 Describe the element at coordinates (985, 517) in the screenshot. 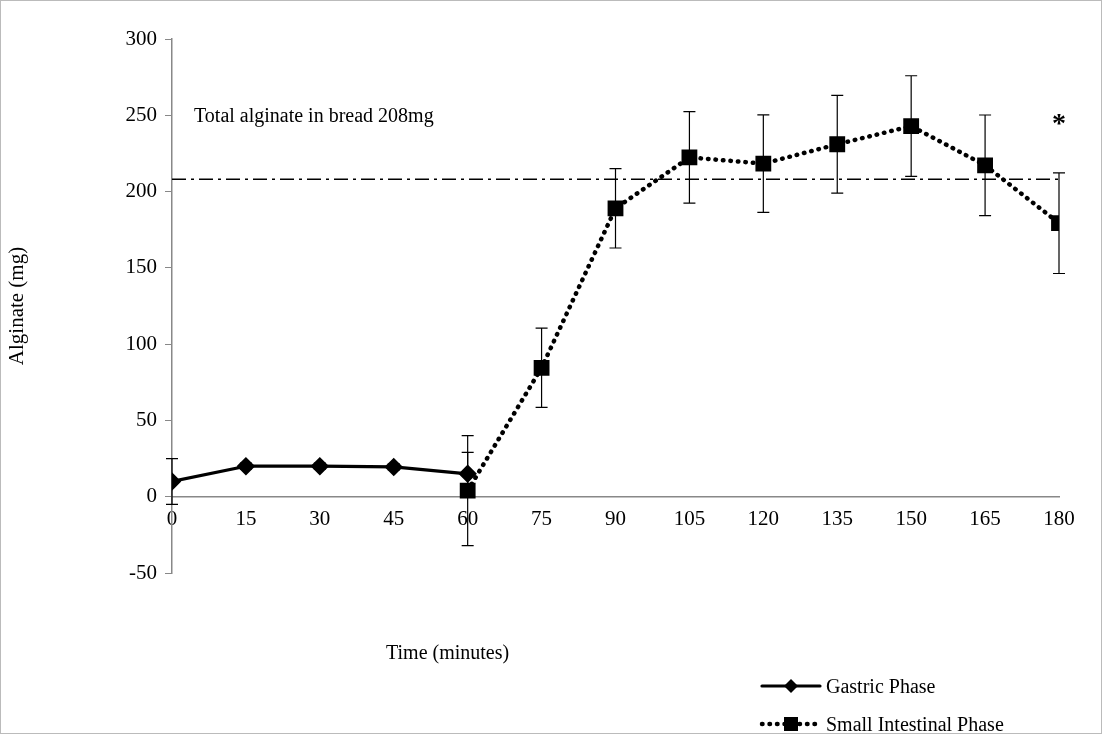

I see `x-tick-label: 165` at that location.